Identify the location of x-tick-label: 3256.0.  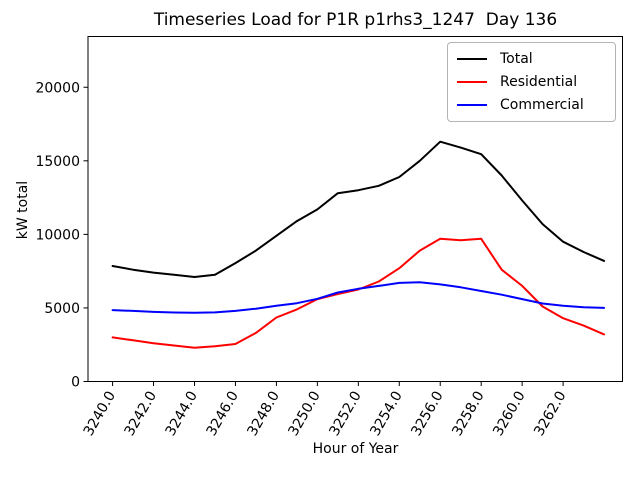
(427, 414).